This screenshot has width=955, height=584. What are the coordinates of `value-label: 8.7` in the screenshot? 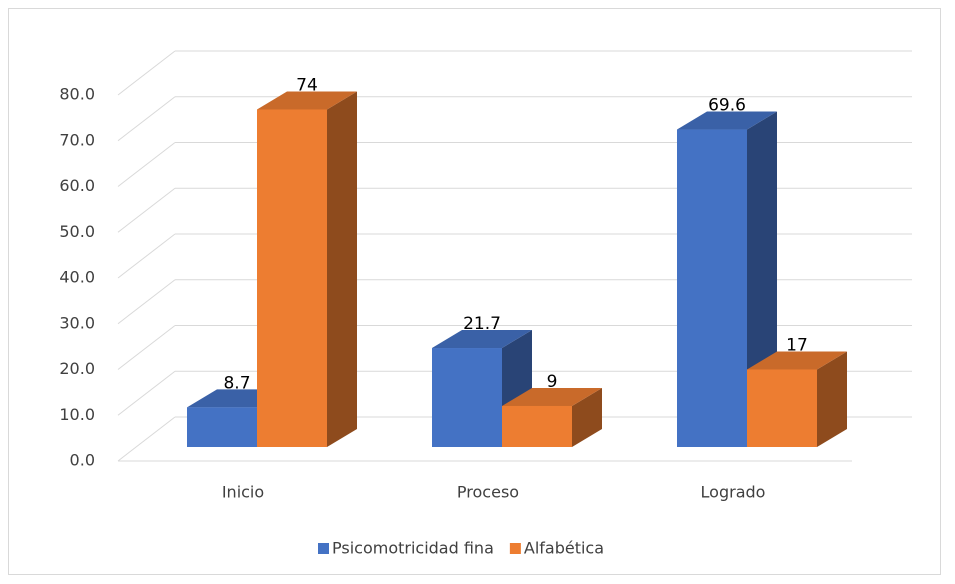 It's located at (236, 383).